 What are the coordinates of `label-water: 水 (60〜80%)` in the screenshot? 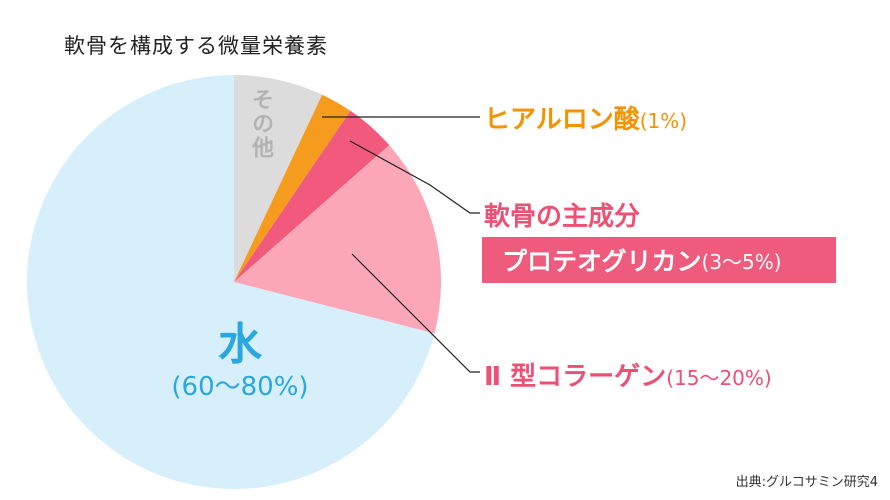 It's located at (240, 362).